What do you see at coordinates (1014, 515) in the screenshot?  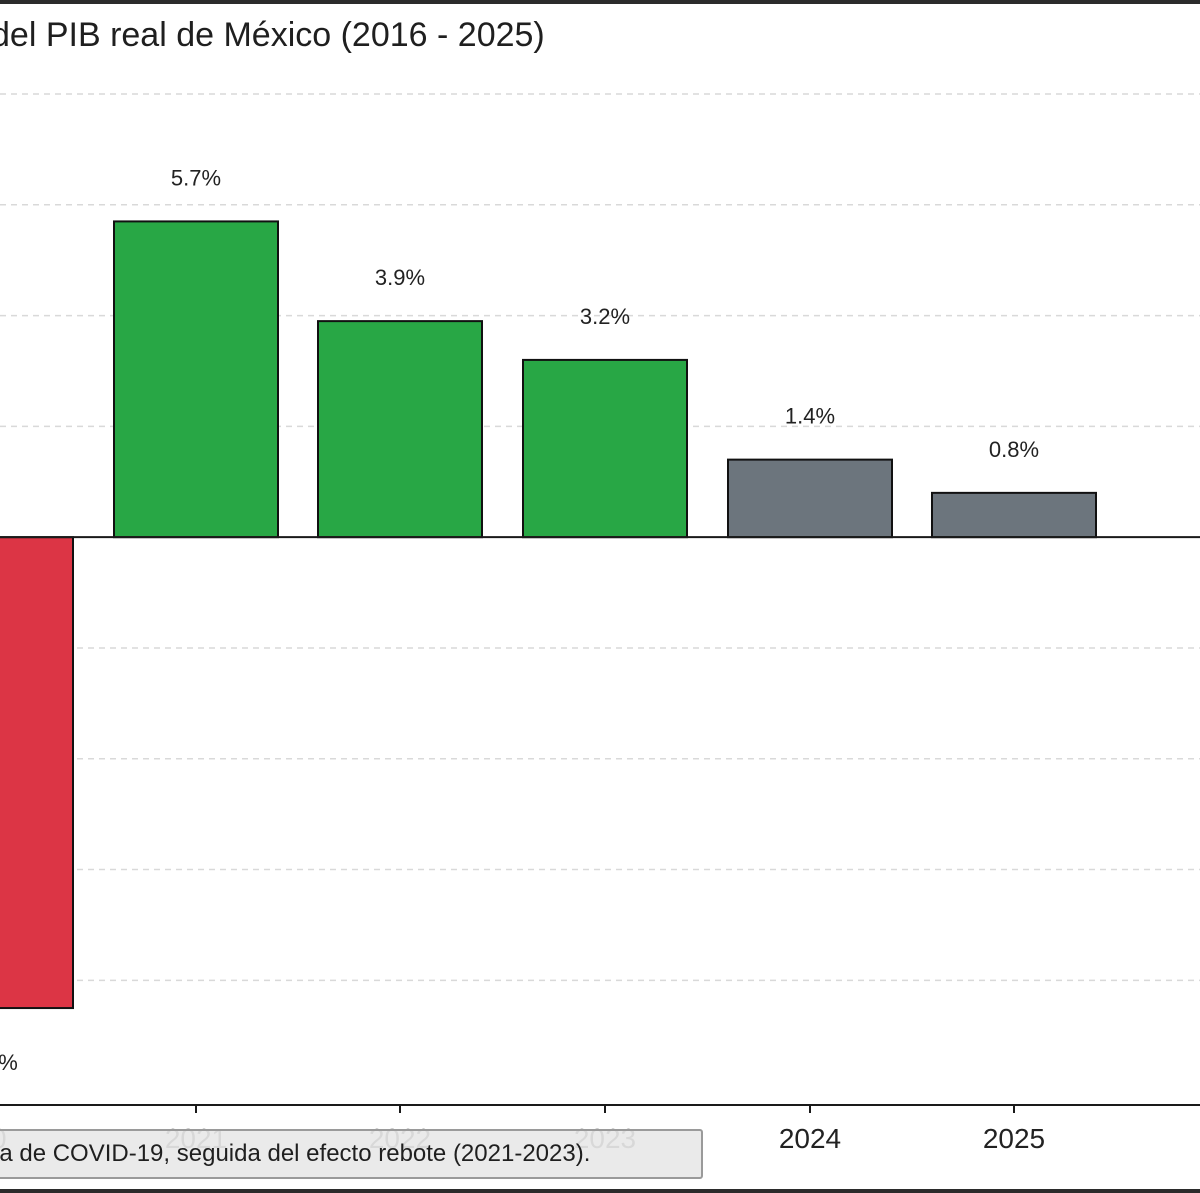 I see `bar-2025` at bounding box center [1014, 515].